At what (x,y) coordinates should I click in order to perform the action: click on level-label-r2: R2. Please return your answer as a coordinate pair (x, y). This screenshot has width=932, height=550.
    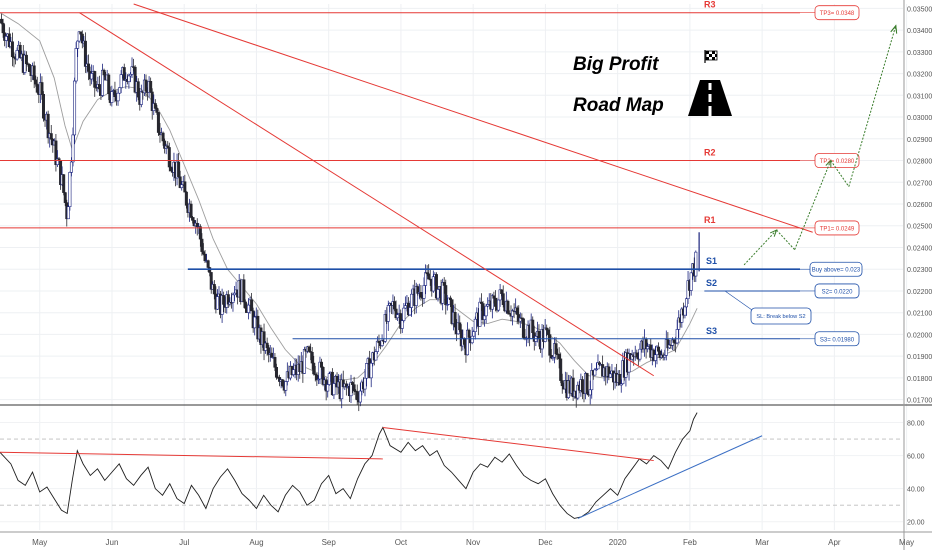
    Looking at the image, I should click on (710, 153).